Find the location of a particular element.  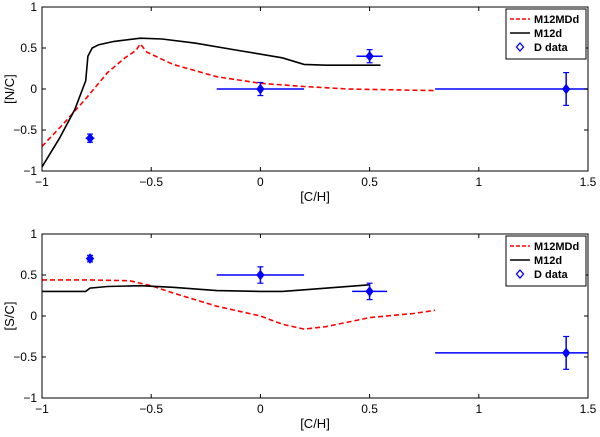

y-axis-label: [N/C] is located at coordinates (9, 89).